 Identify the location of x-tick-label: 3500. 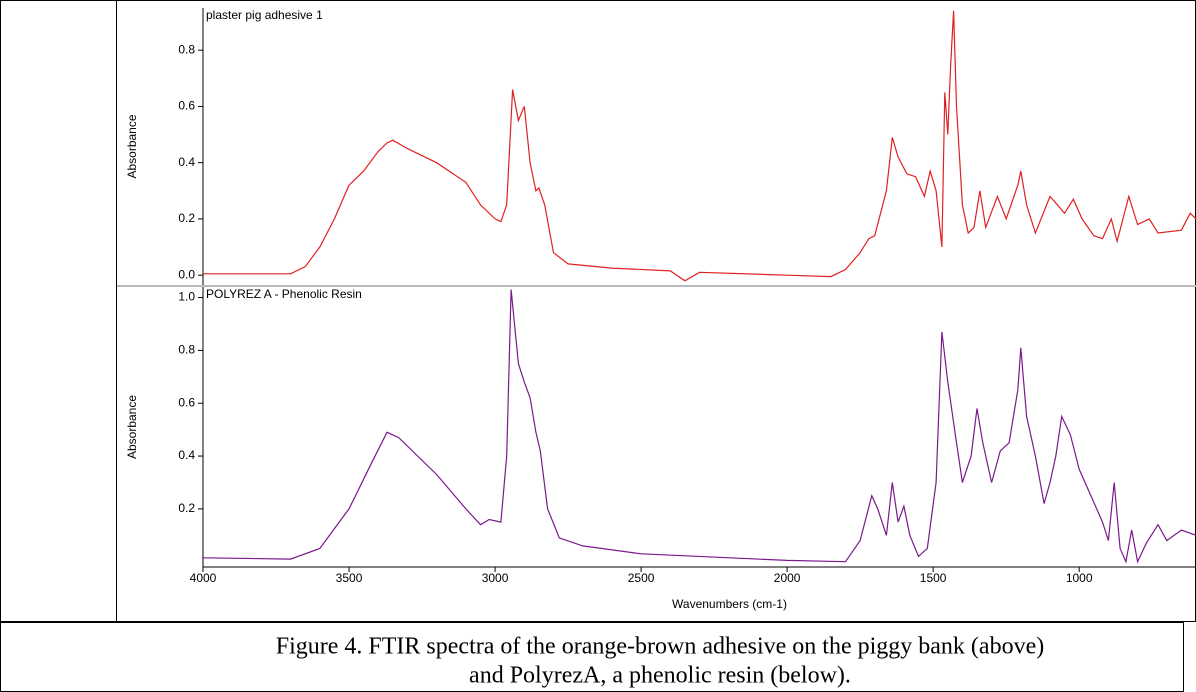
(349, 578).